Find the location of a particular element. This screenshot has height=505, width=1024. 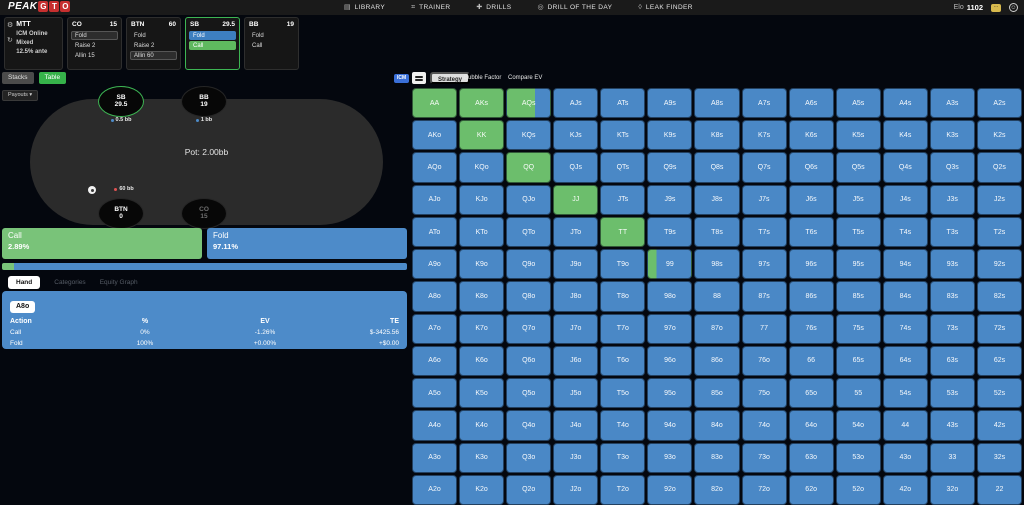

hand-cell-53s: 53s is located at coordinates (952, 393).